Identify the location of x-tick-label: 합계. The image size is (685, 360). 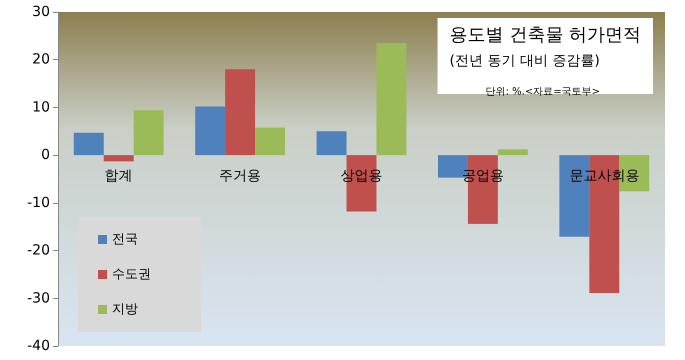
(118, 176).